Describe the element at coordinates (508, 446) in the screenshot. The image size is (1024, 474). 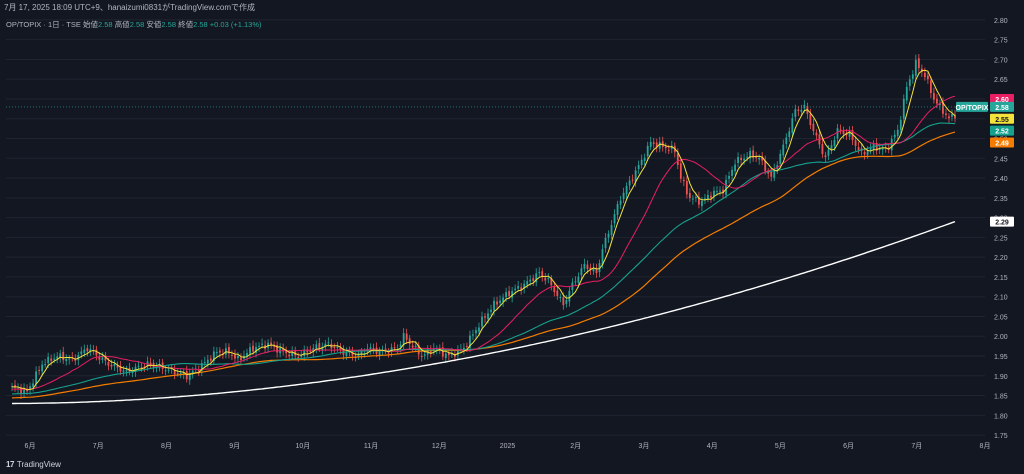
I see `time-tick-label: 2025` at that location.